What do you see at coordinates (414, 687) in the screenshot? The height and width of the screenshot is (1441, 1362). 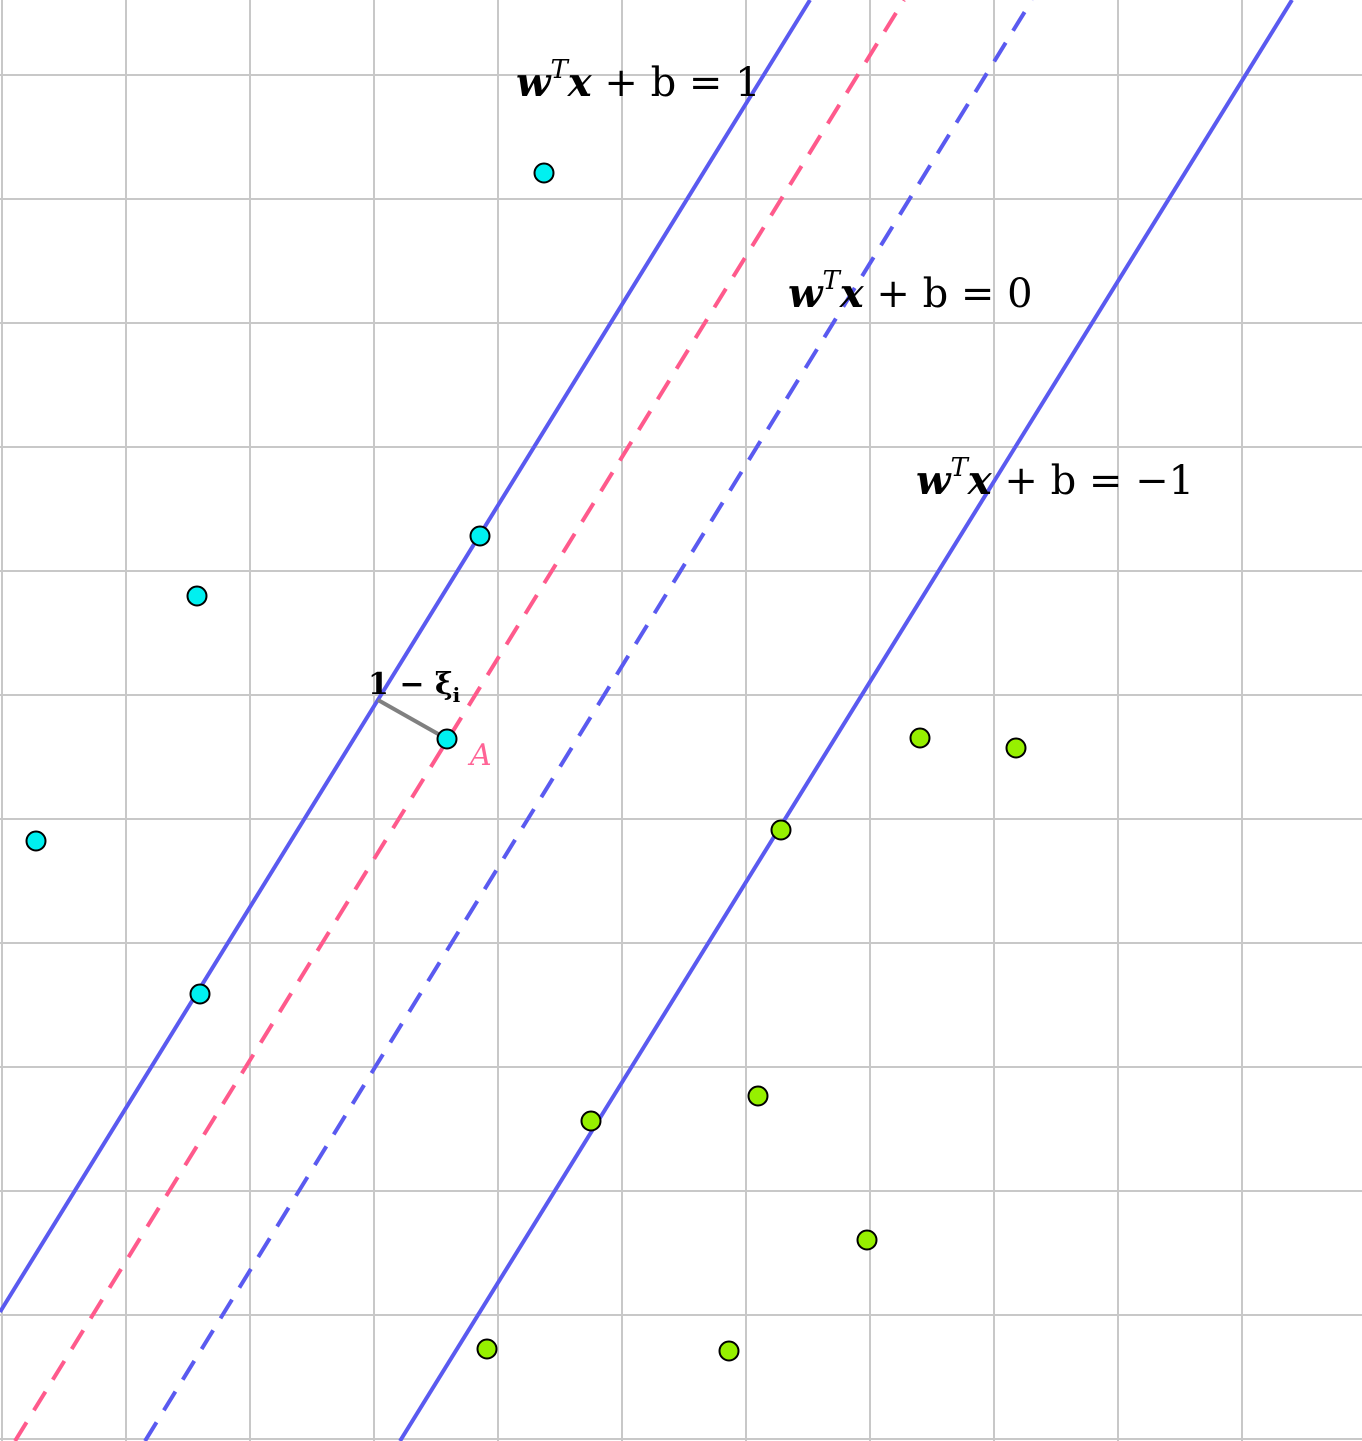 I see `label-slack: 1 − ξi` at bounding box center [414, 687].